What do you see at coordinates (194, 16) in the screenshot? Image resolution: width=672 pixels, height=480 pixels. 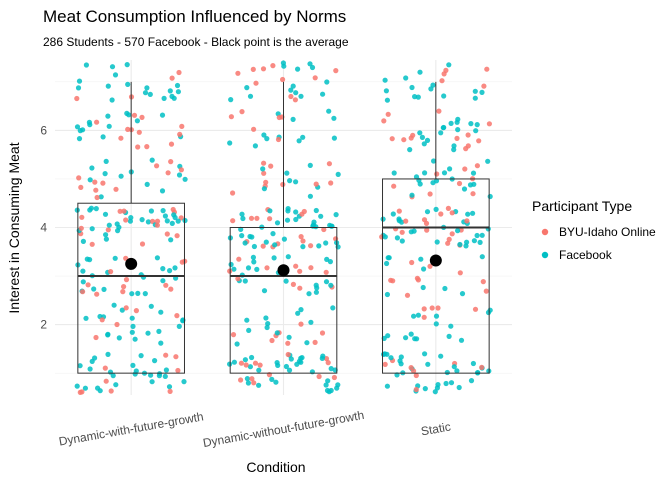 I see `chart-title: Meat Consumption Influenced by Norms` at bounding box center [194, 16].